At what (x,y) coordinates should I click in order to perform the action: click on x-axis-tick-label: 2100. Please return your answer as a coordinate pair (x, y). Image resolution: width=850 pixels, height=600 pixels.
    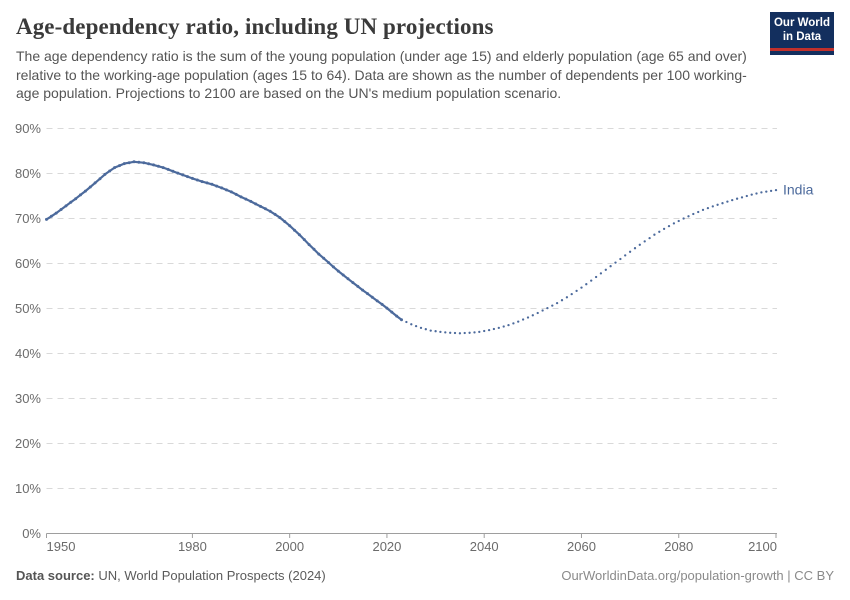
    Looking at the image, I should click on (762, 546).